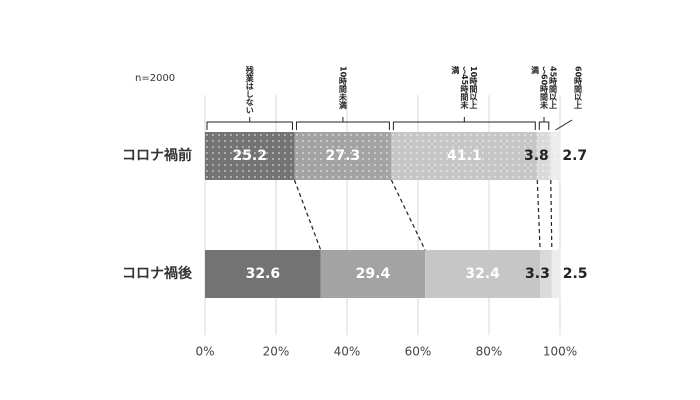  What do you see at coordinates (537, 274) in the screenshot?
I see `value-label: 3.3` at bounding box center [537, 274].